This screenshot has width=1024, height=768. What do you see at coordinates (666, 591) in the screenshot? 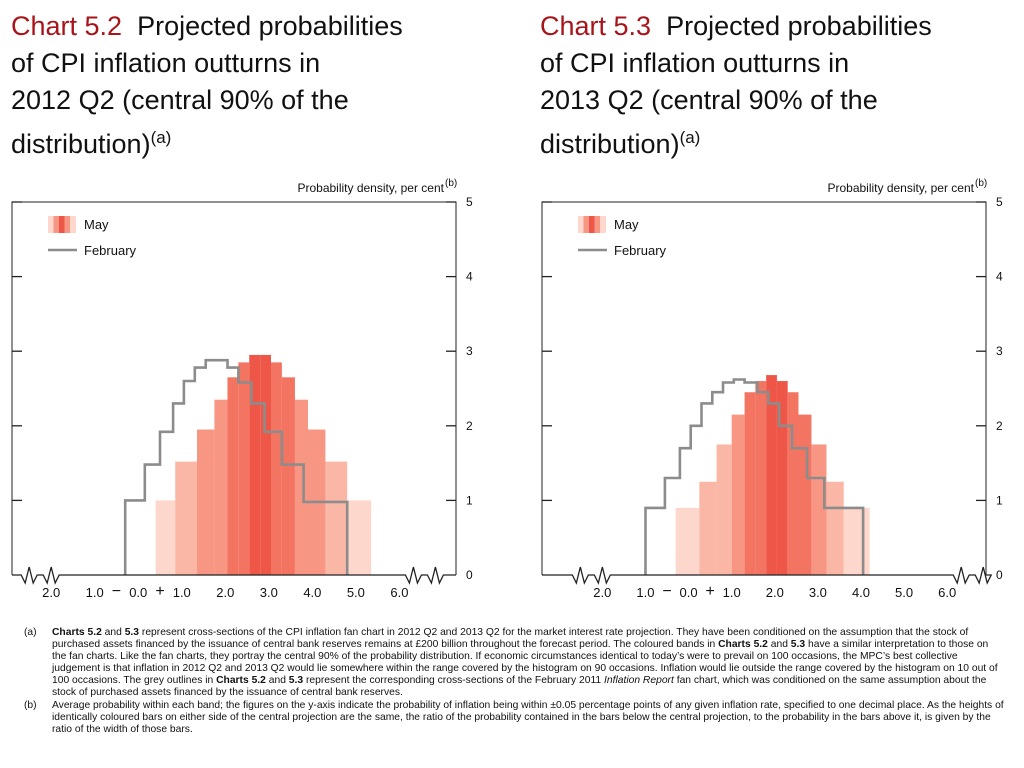
I see `minus-sign: −` at bounding box center [666, 591].